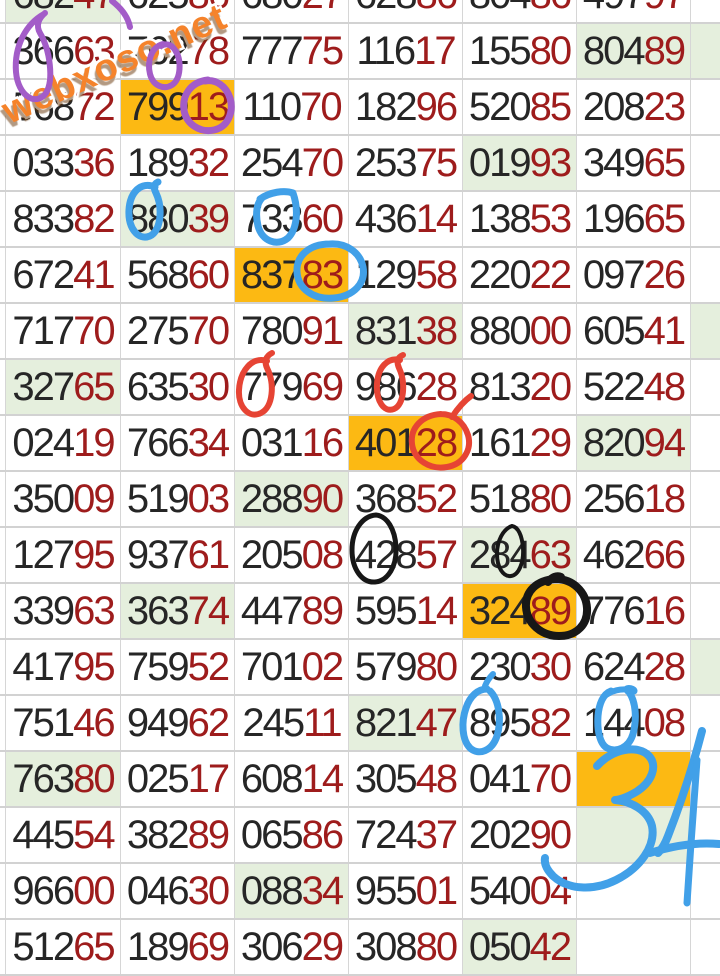 The height and width of the screenshot is (976, 720). What do you see at coordinates (272, 554) in the screenshot?
I see `digits-dark: 205` at bounding box center [272, 554].